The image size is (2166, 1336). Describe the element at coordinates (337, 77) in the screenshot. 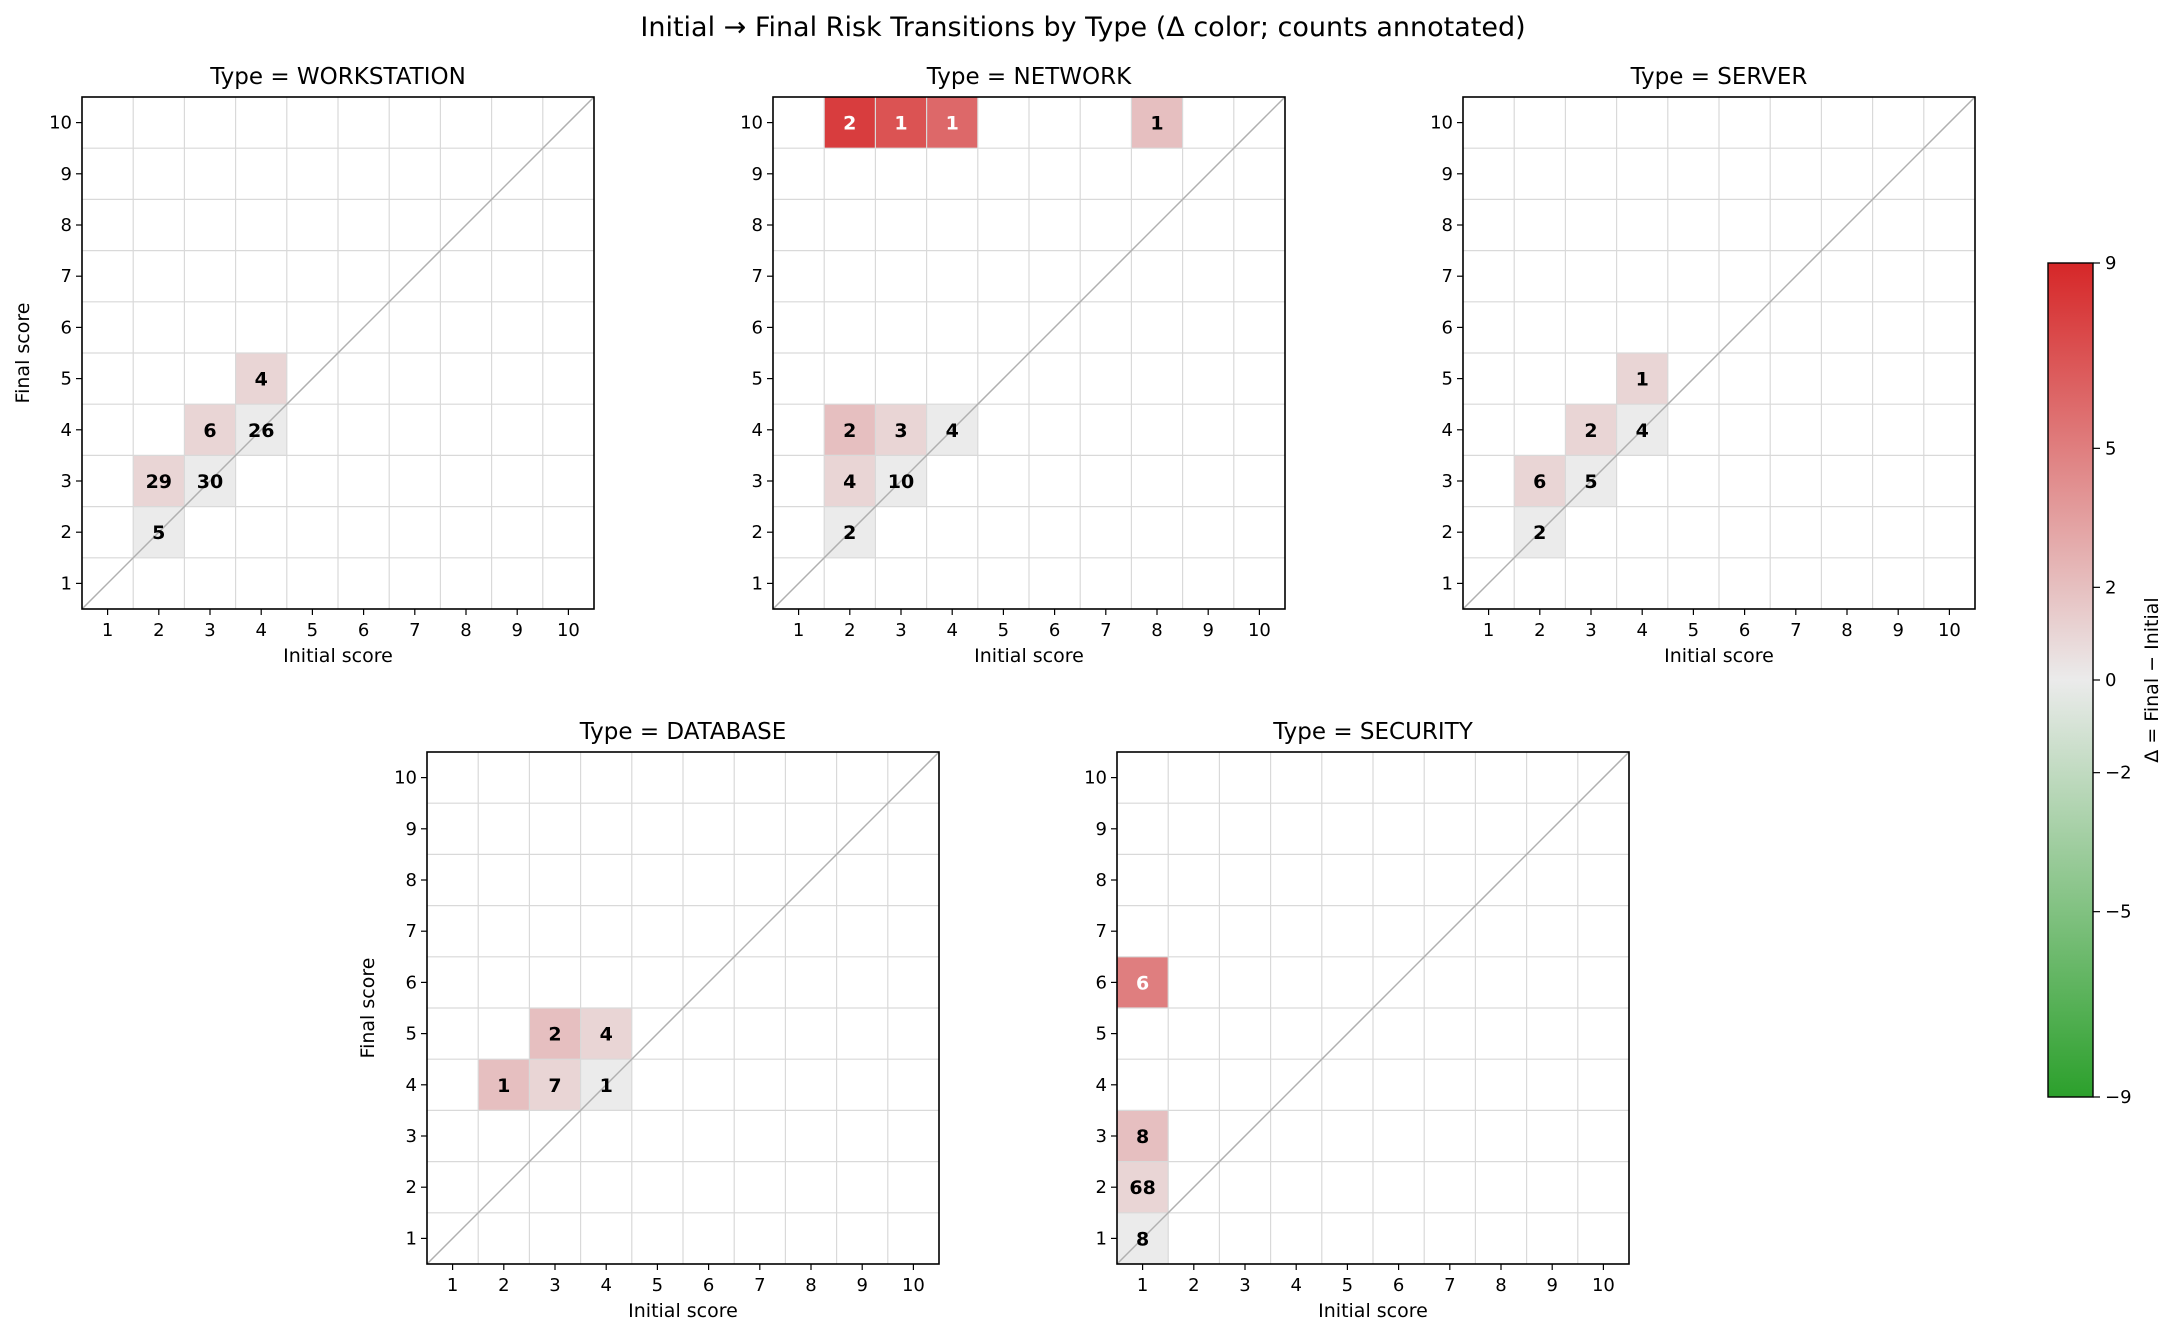

I see `panel-title: Type = WORKSTATION` at that location.